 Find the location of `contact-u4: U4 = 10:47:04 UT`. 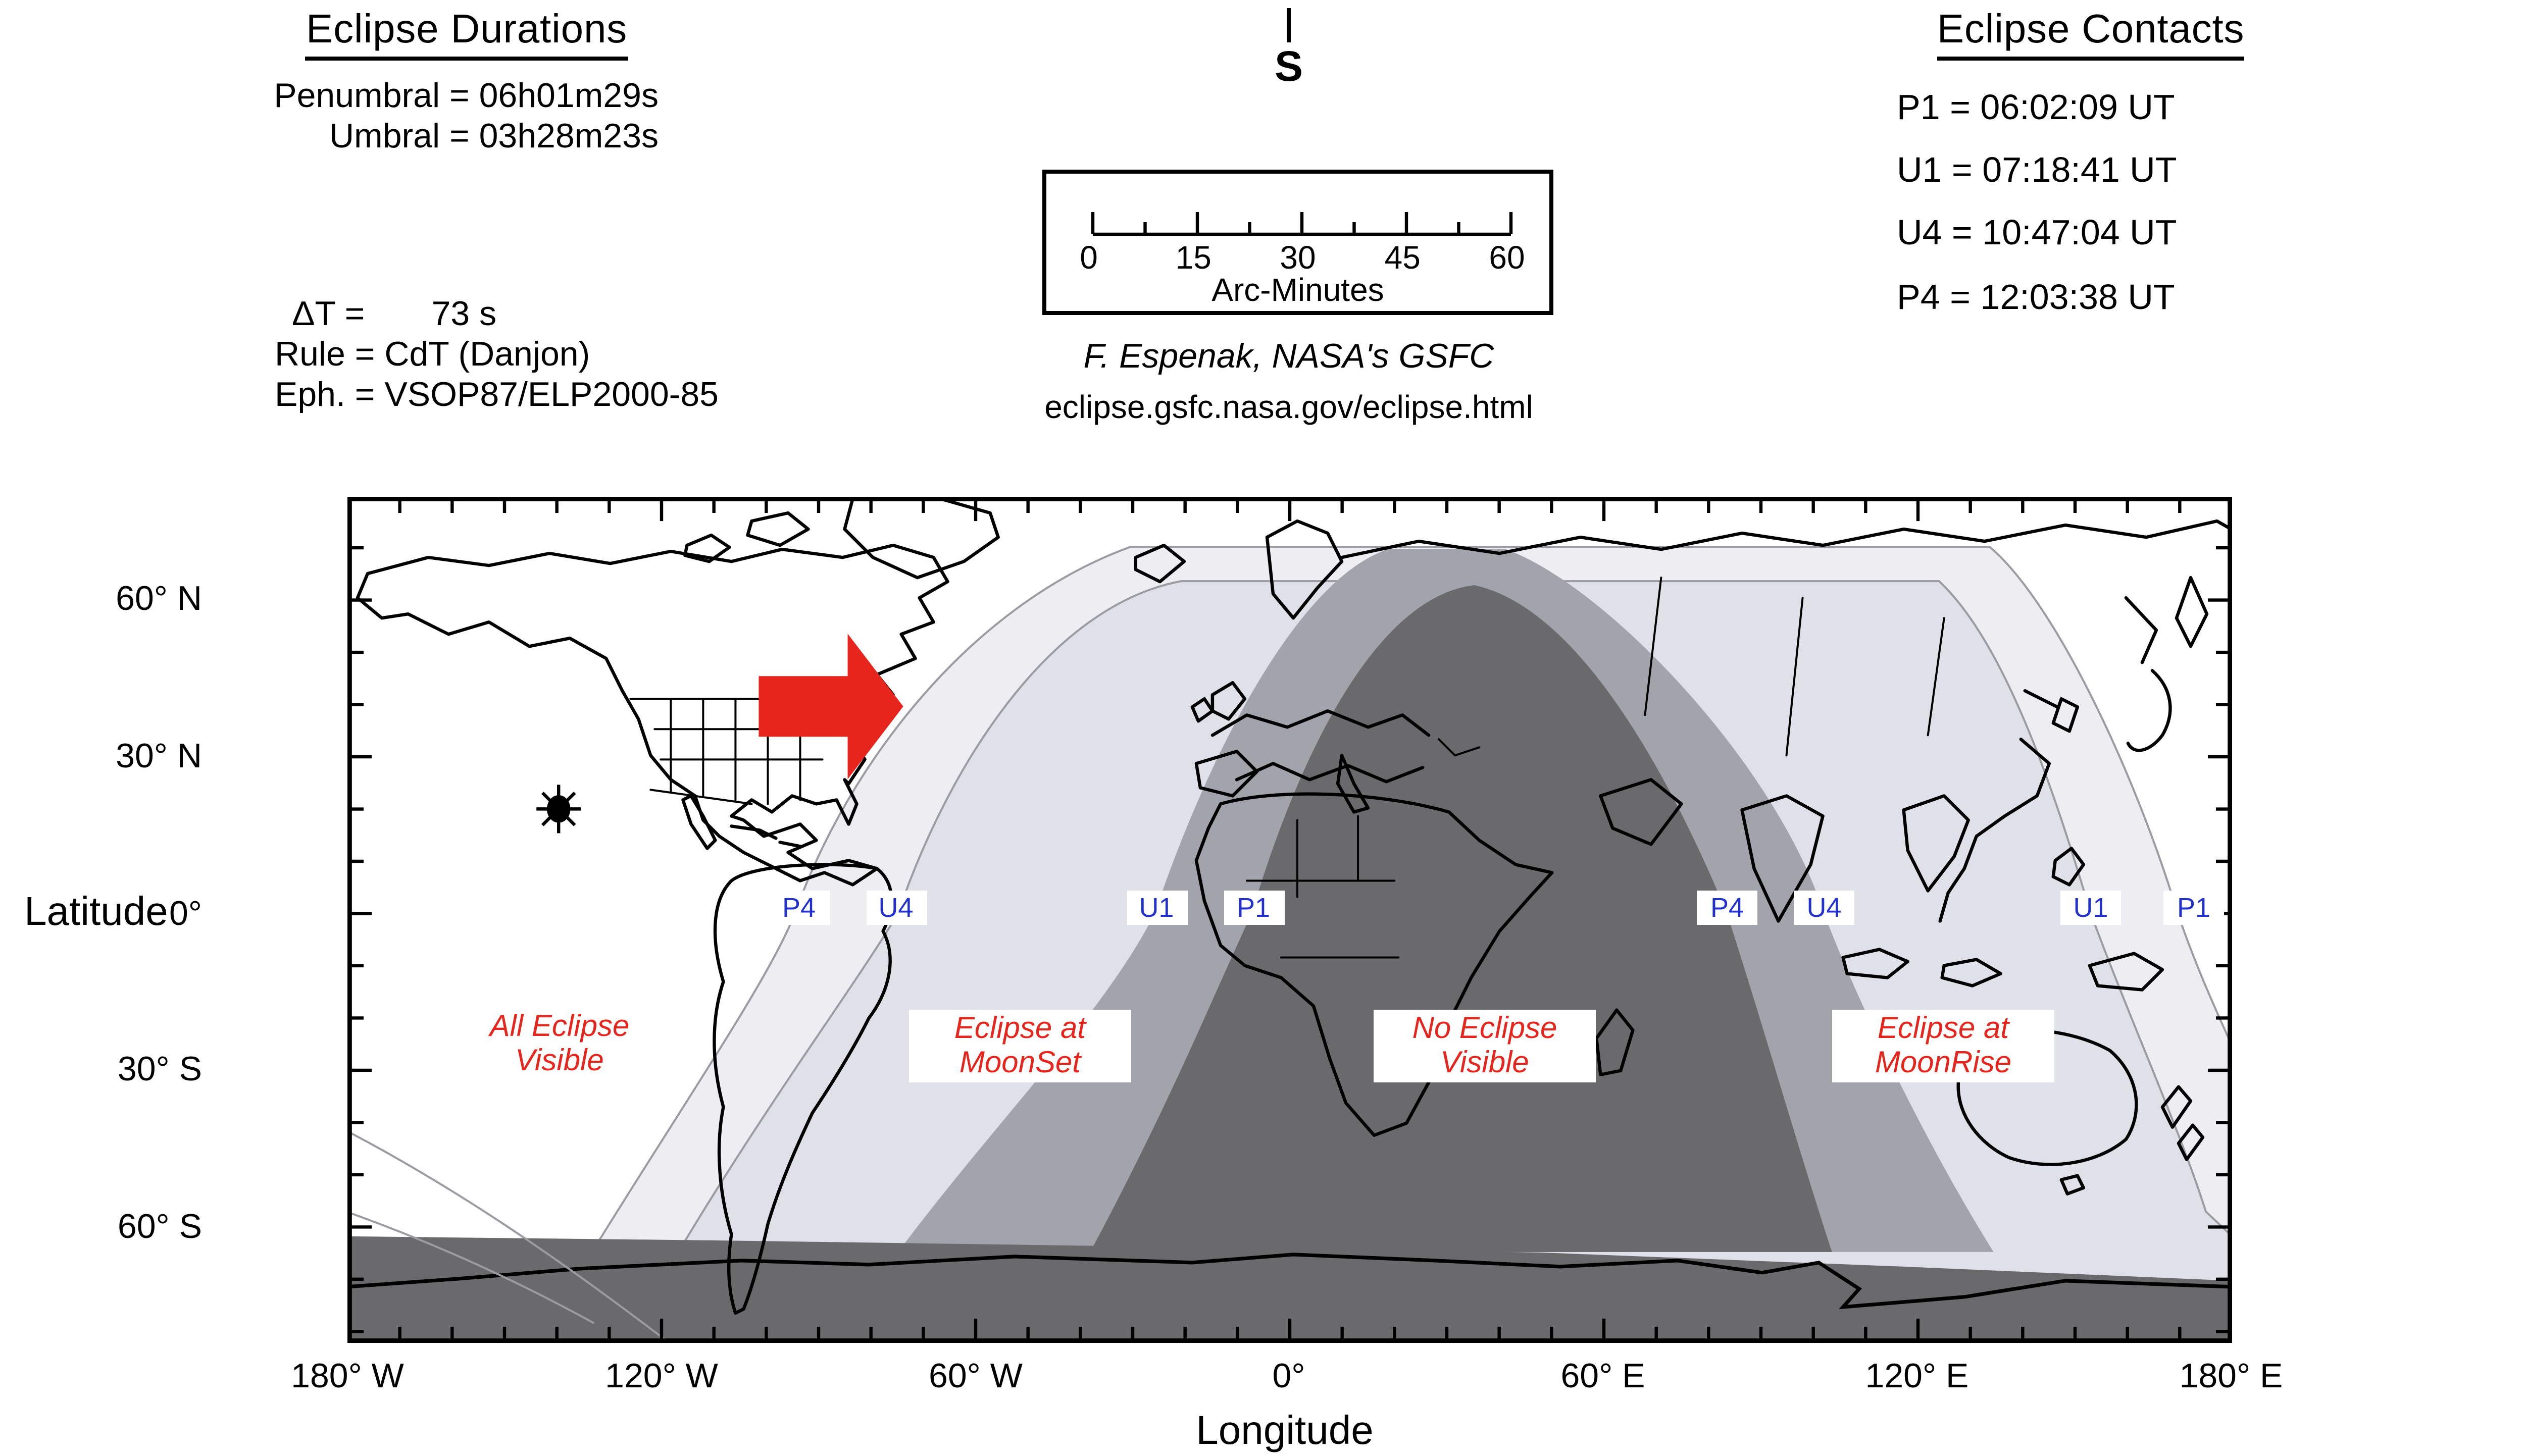

contact-u4: U4 = 10:47:04 UT is located at coordinates (2037, 233).